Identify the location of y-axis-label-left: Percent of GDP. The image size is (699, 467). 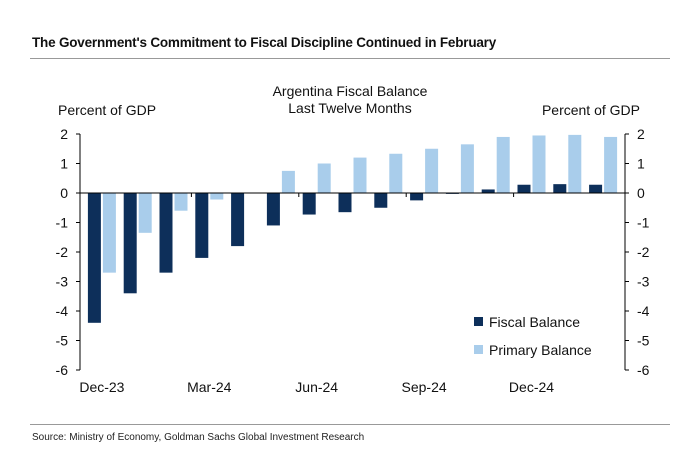
(107, 110).